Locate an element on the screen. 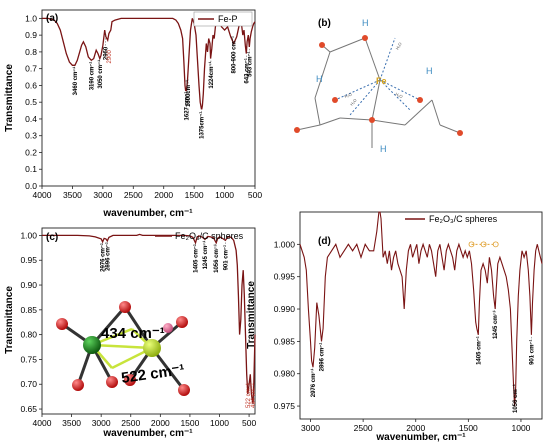 The width and height of the screenshot is (550, 444). peak-label: 1600cm⁻¹ is located at coordinates (188, 93).